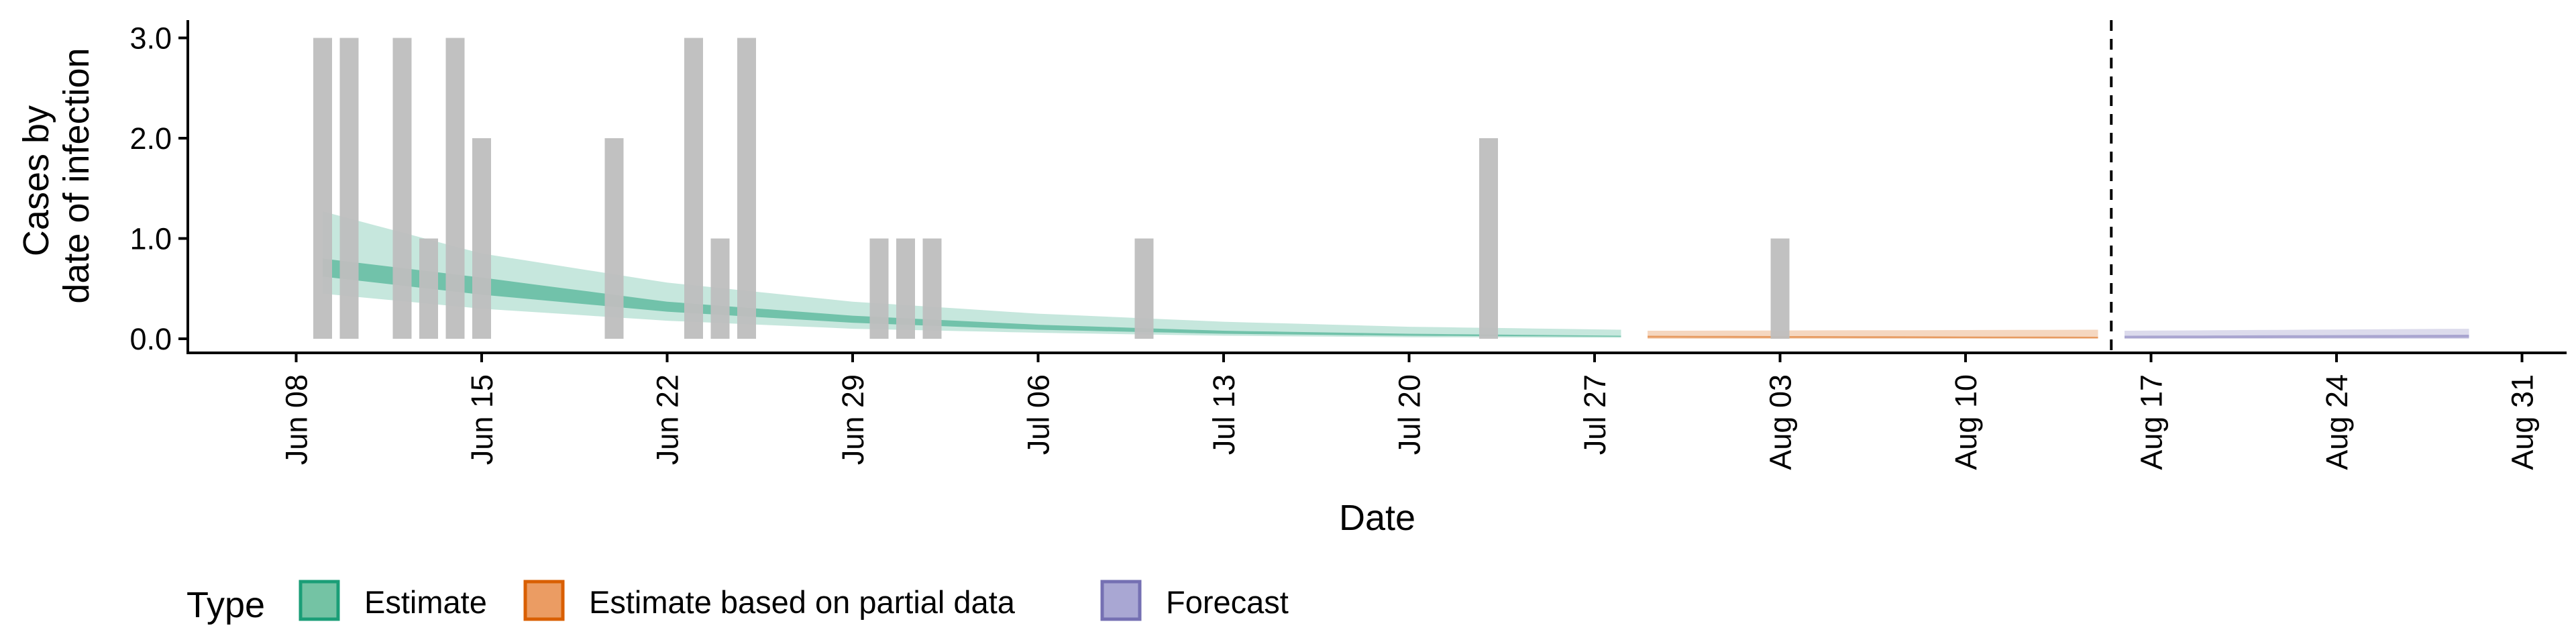 This screenshot has width=2576, height=644. I want to click on y-axis-title: Cases by date of infection, so click(56, 175).